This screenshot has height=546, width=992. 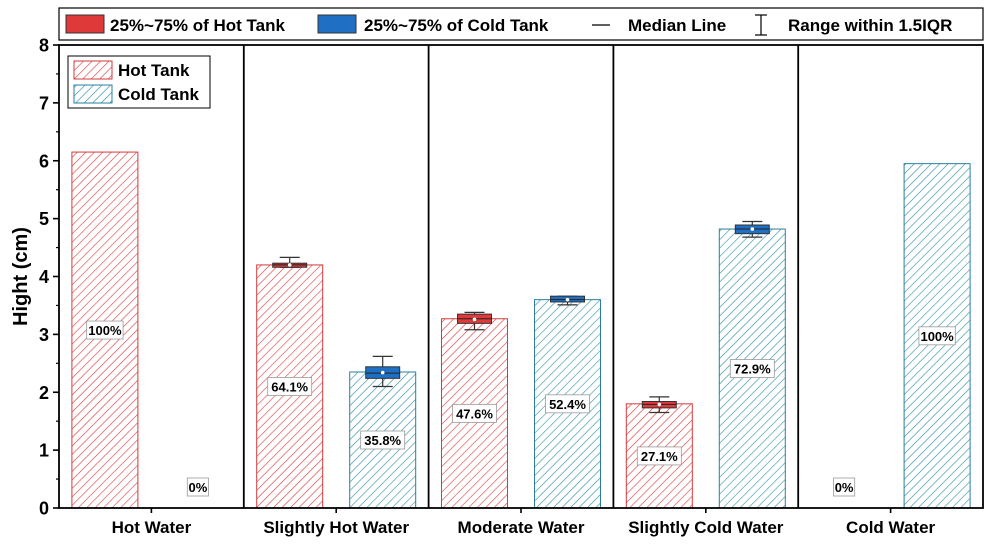 What do you see at coordinates (44, 509) in the screenshot?
I see `y-tick-label: 0` at bounding box center [44, 509].